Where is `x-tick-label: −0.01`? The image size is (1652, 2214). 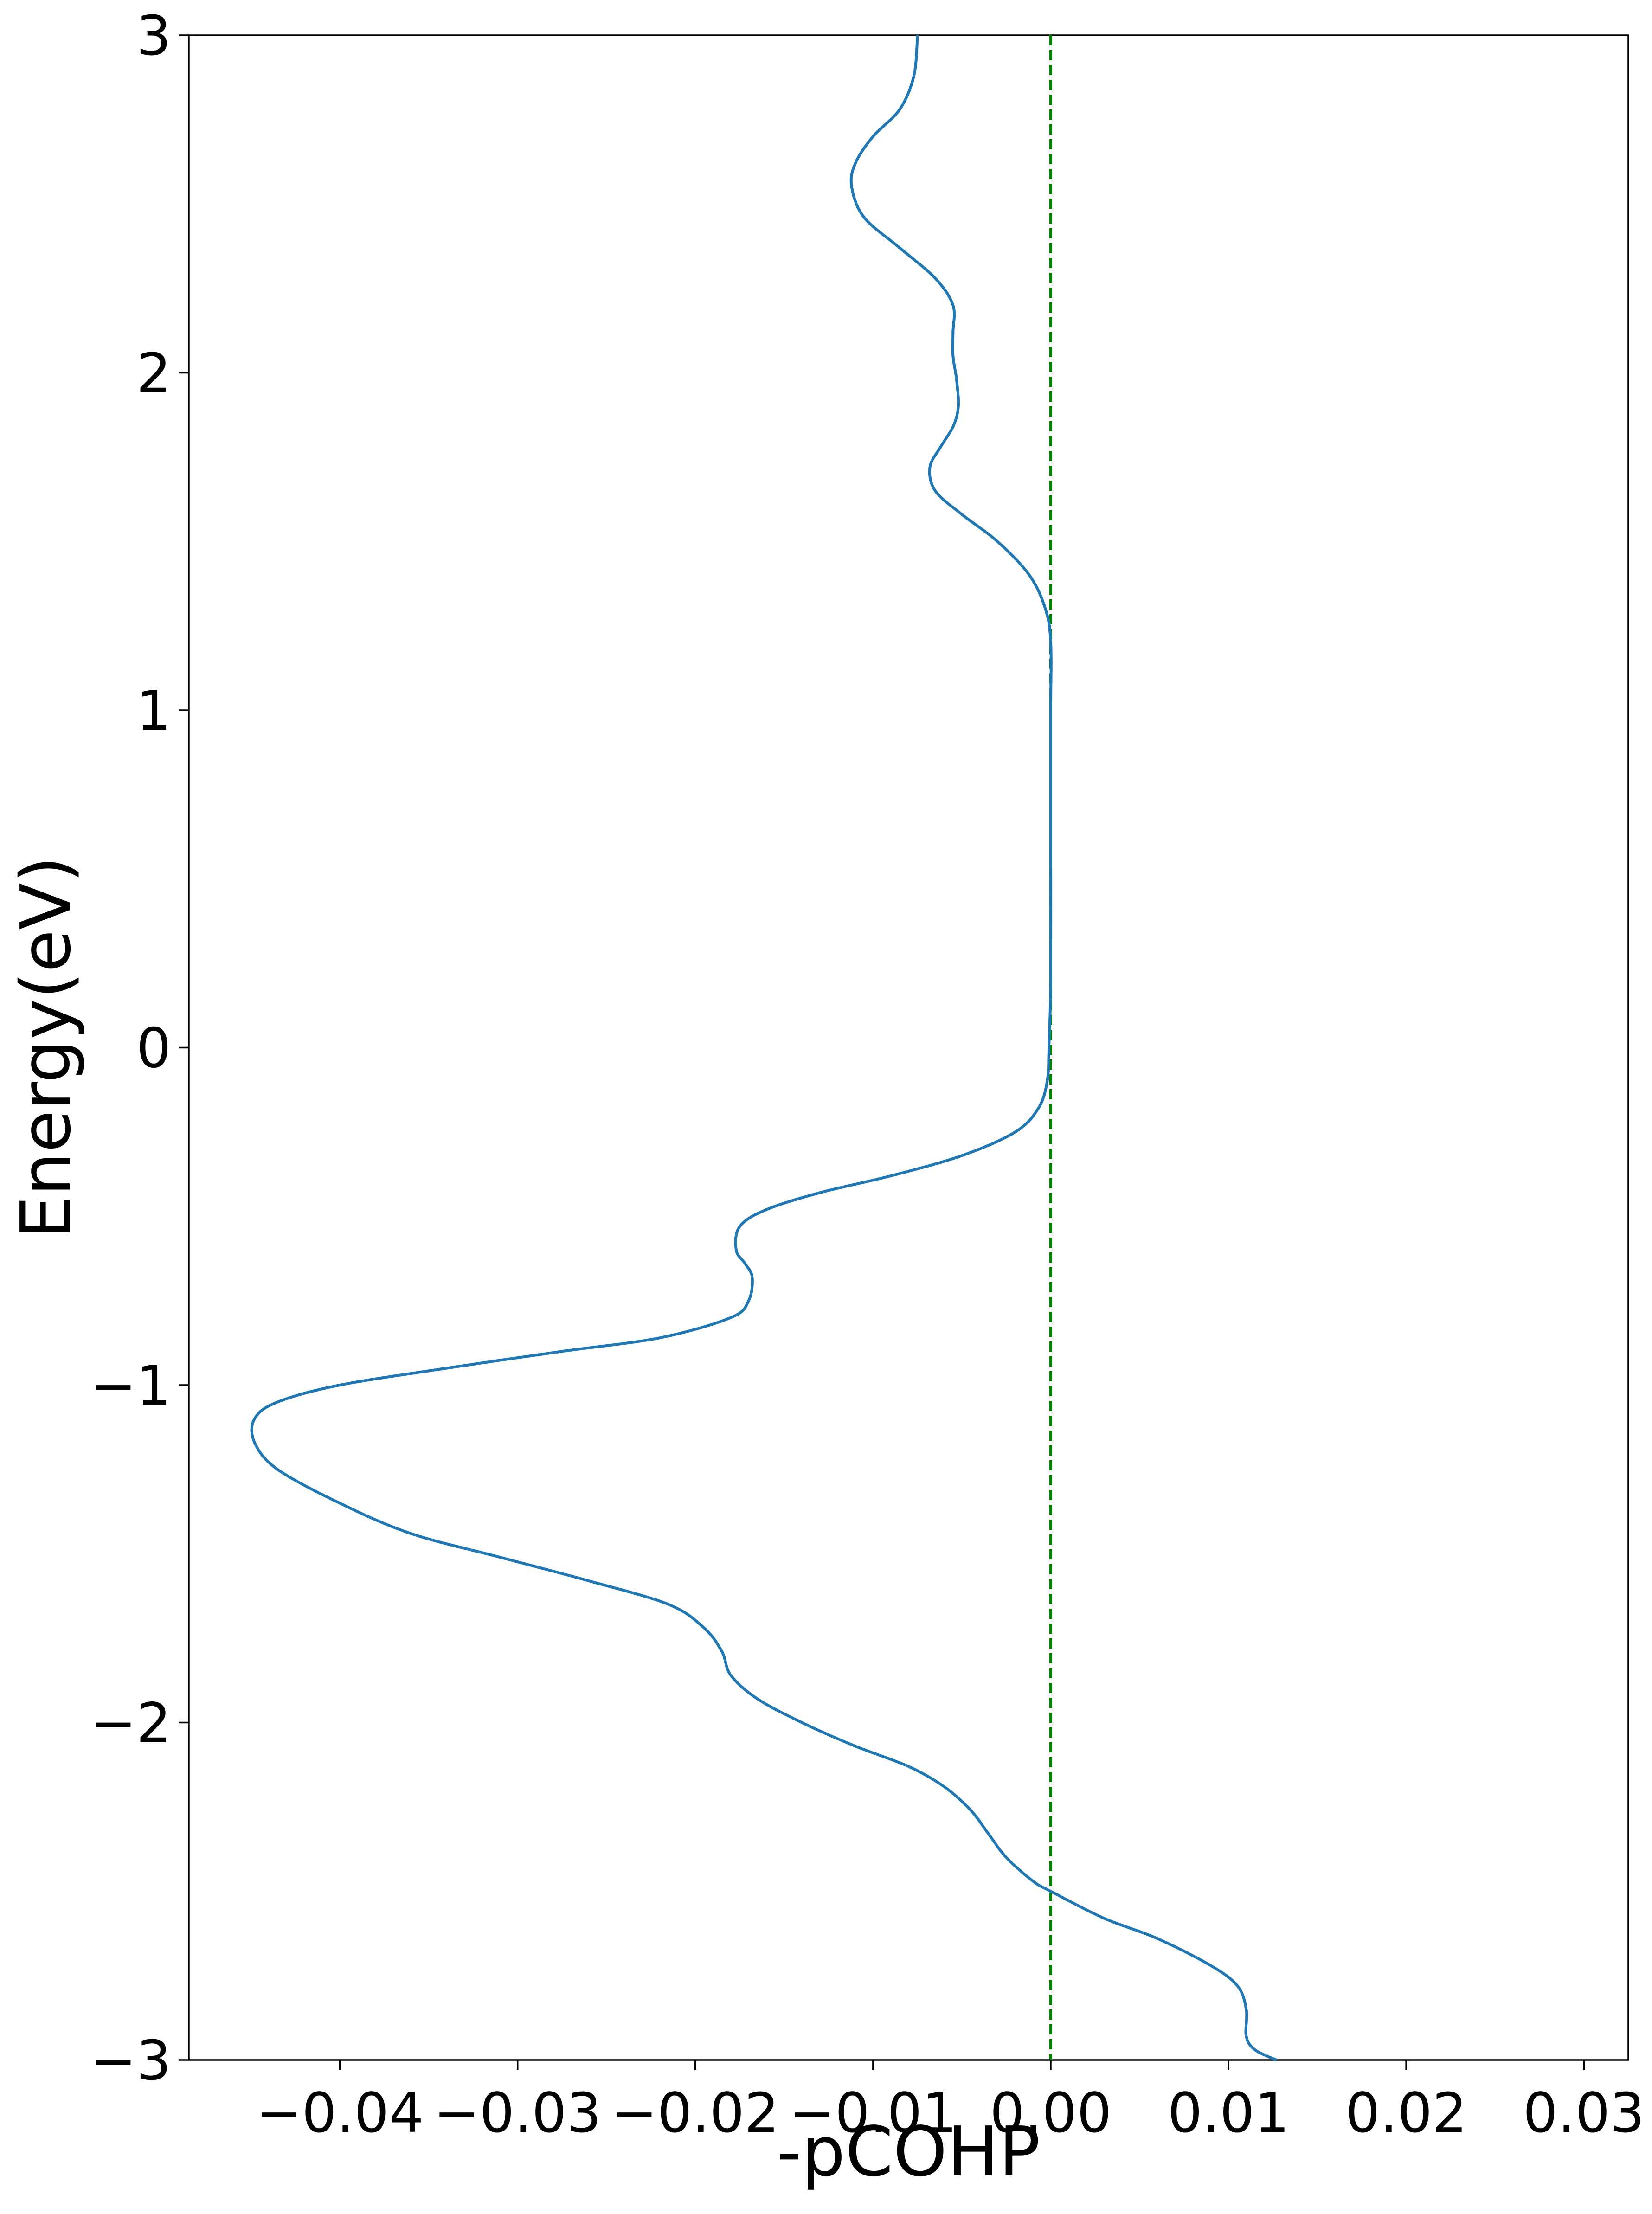
x-tick-label: −0.01 is located at coordinates (873, 2113).